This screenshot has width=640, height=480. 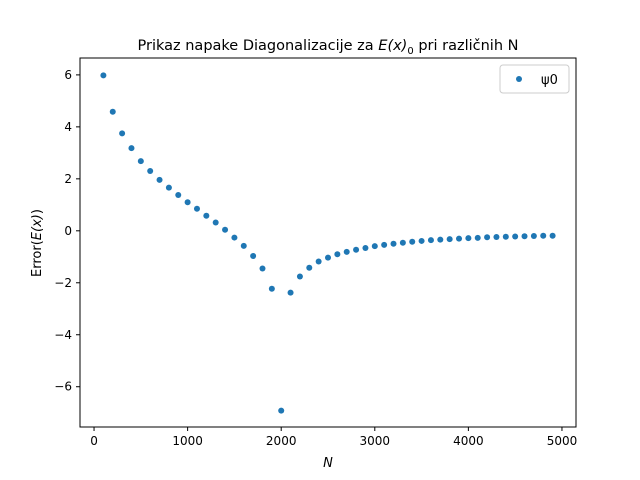 I want to click on x-axis-label: N, so click(x=328, y=463).